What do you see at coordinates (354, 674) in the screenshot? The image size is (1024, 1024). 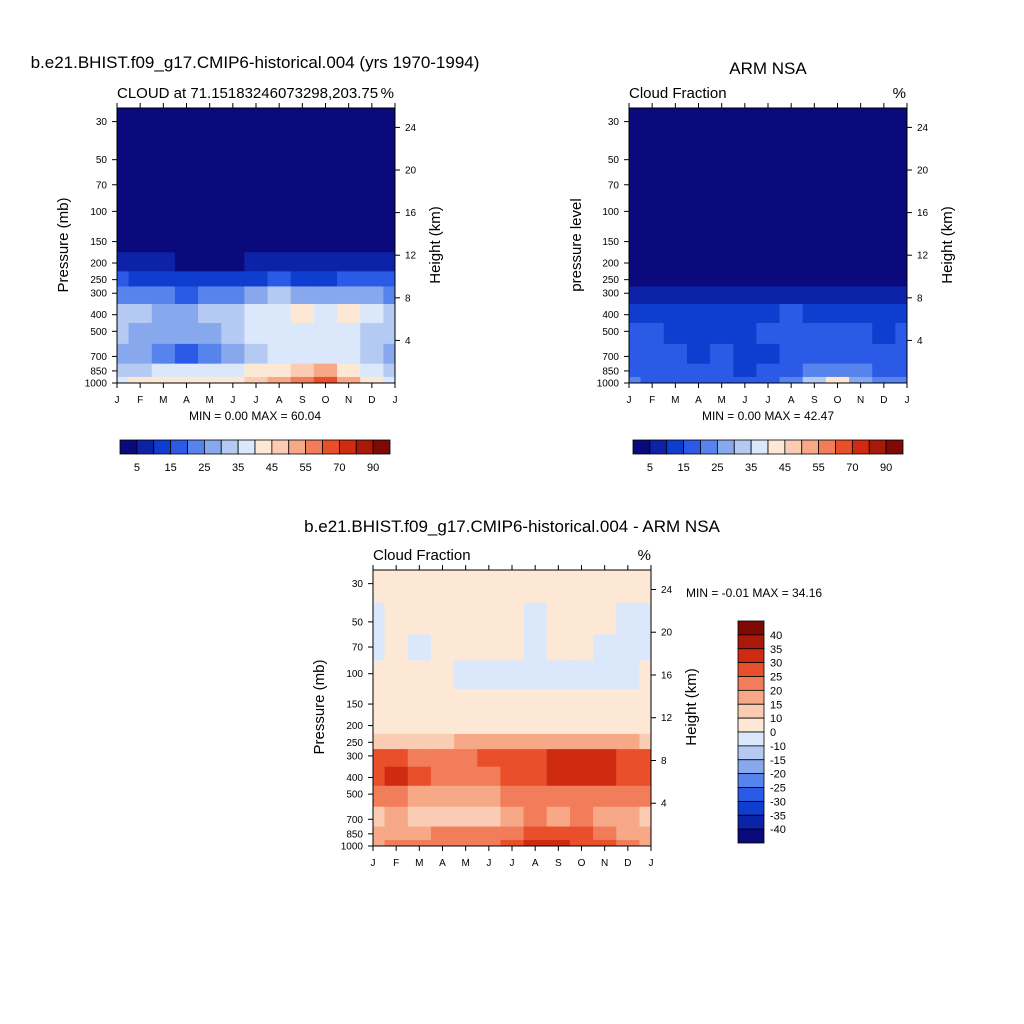 I see `y-tick-label: 100` at bounding box center [354, 674].